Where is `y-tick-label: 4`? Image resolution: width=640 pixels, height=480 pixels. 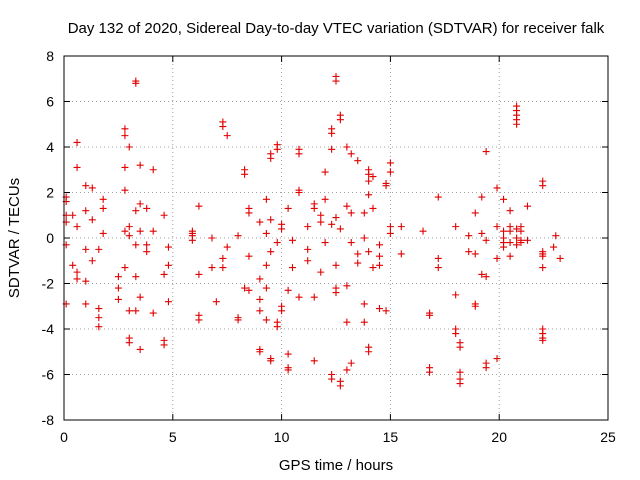 y-tick-label: 4 is located at coordinates (50, 147).